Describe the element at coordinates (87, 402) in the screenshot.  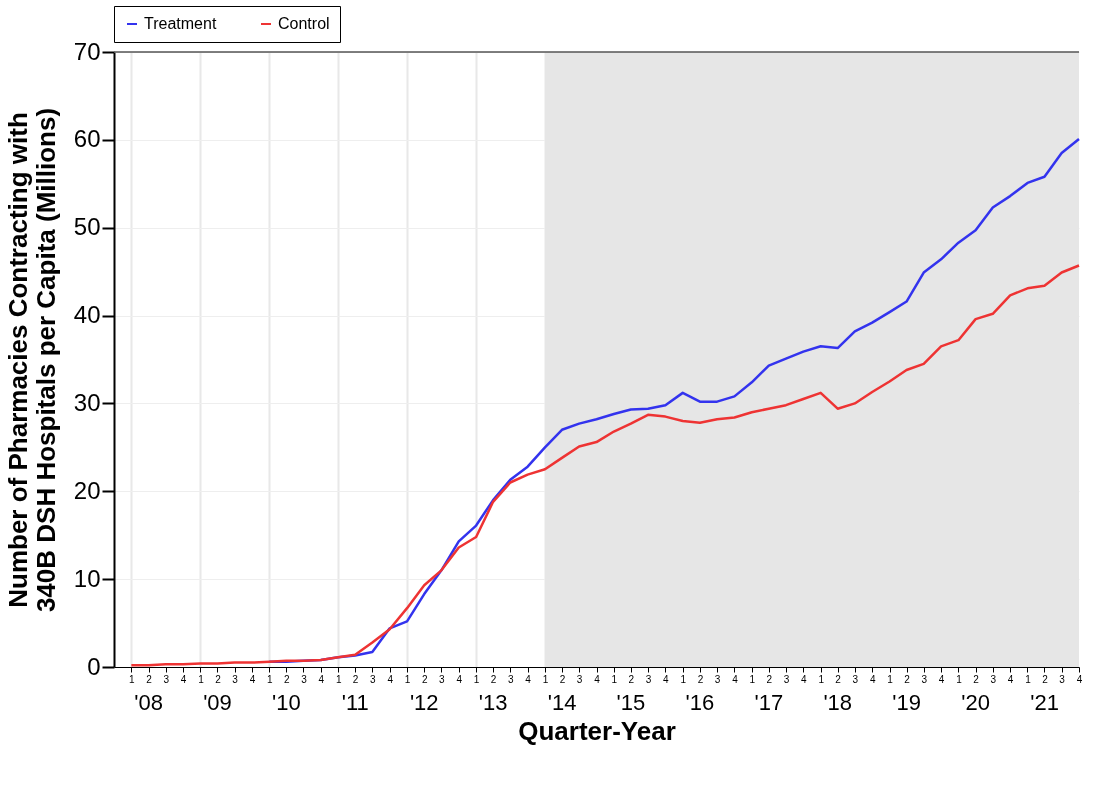
I see `y-tick-label: 30` at that location.